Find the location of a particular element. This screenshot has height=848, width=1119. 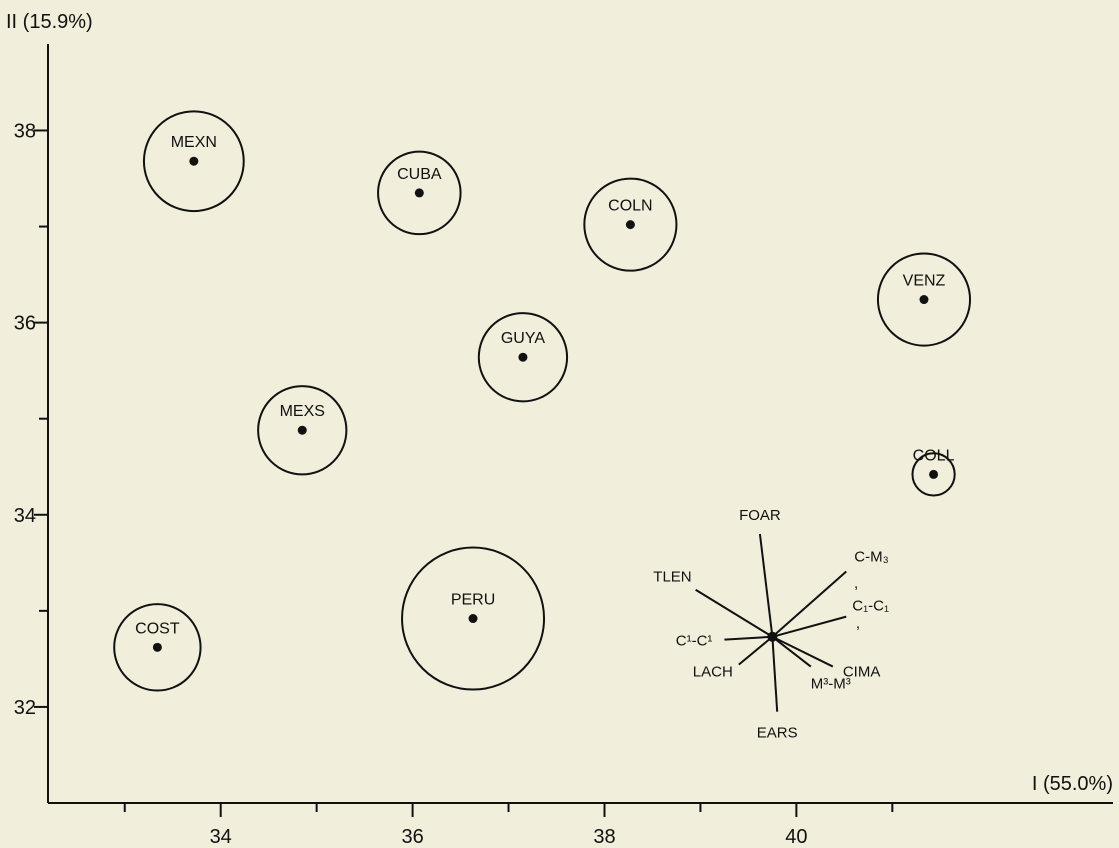

y-axis-title: II (15.9%) is located at coordinates (49, 22).